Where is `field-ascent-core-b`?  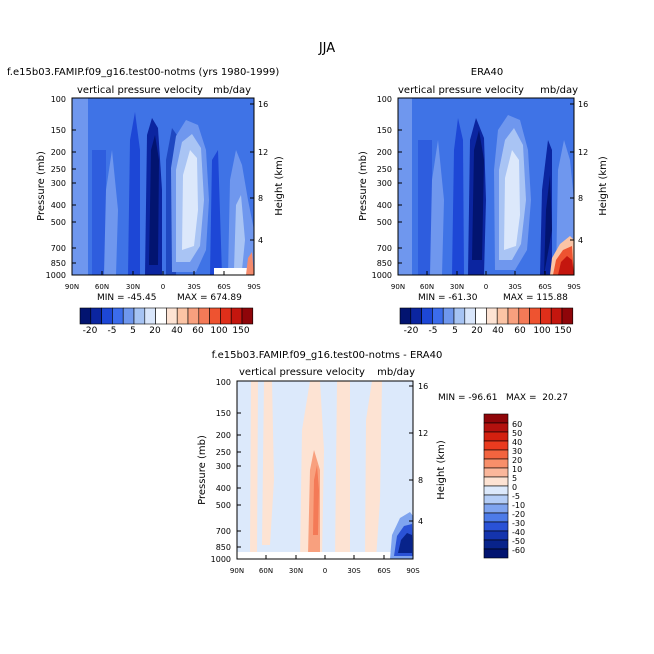
field-ascent-core-b is located at coordinates (512, 200).